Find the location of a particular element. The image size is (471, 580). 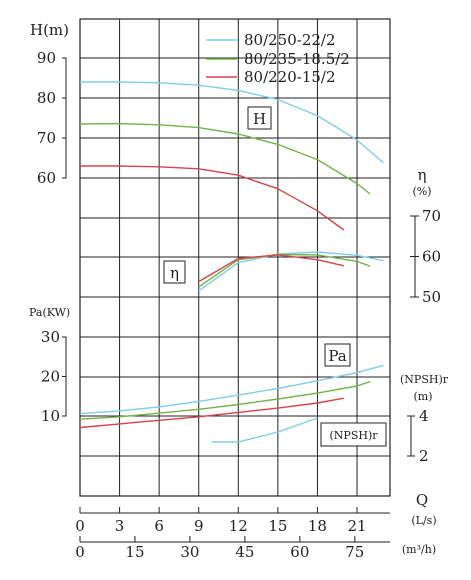

npsh-curve-tag-text: (NPSH)r is located at coordinates (354, 435).